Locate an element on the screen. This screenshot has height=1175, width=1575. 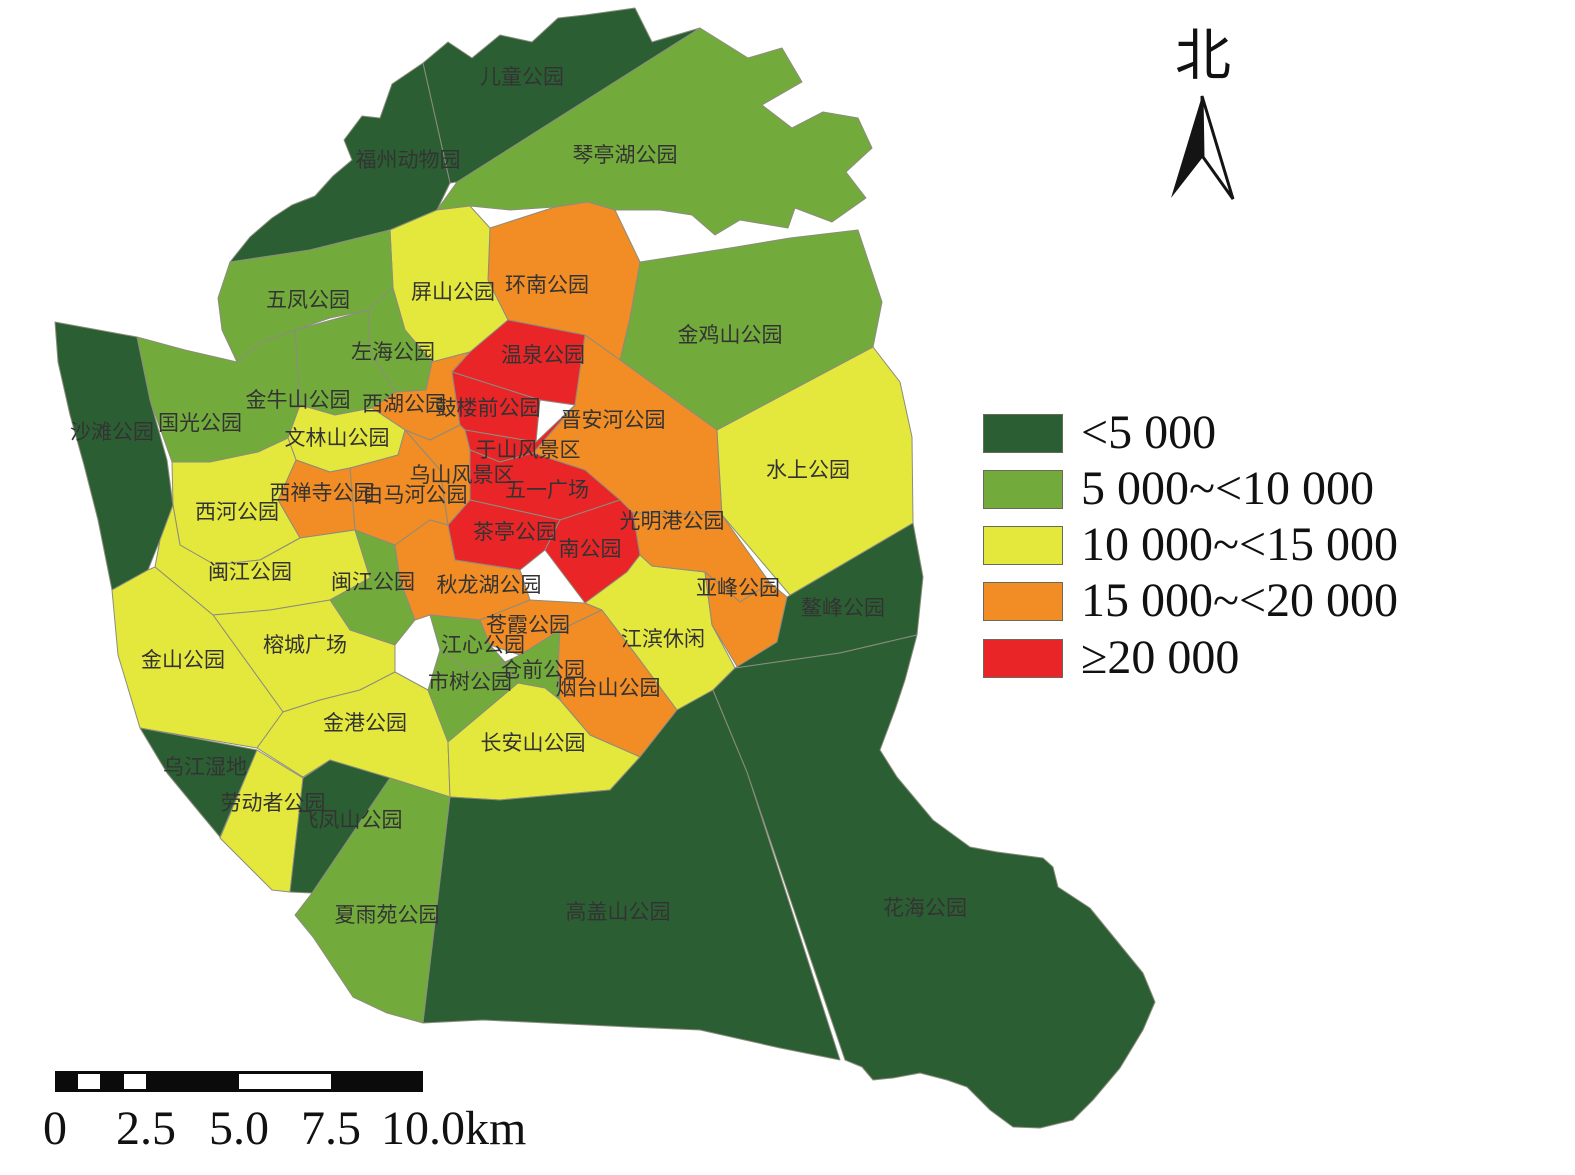
map-region: 高盖山公园 is located at coordinates (631, 875).